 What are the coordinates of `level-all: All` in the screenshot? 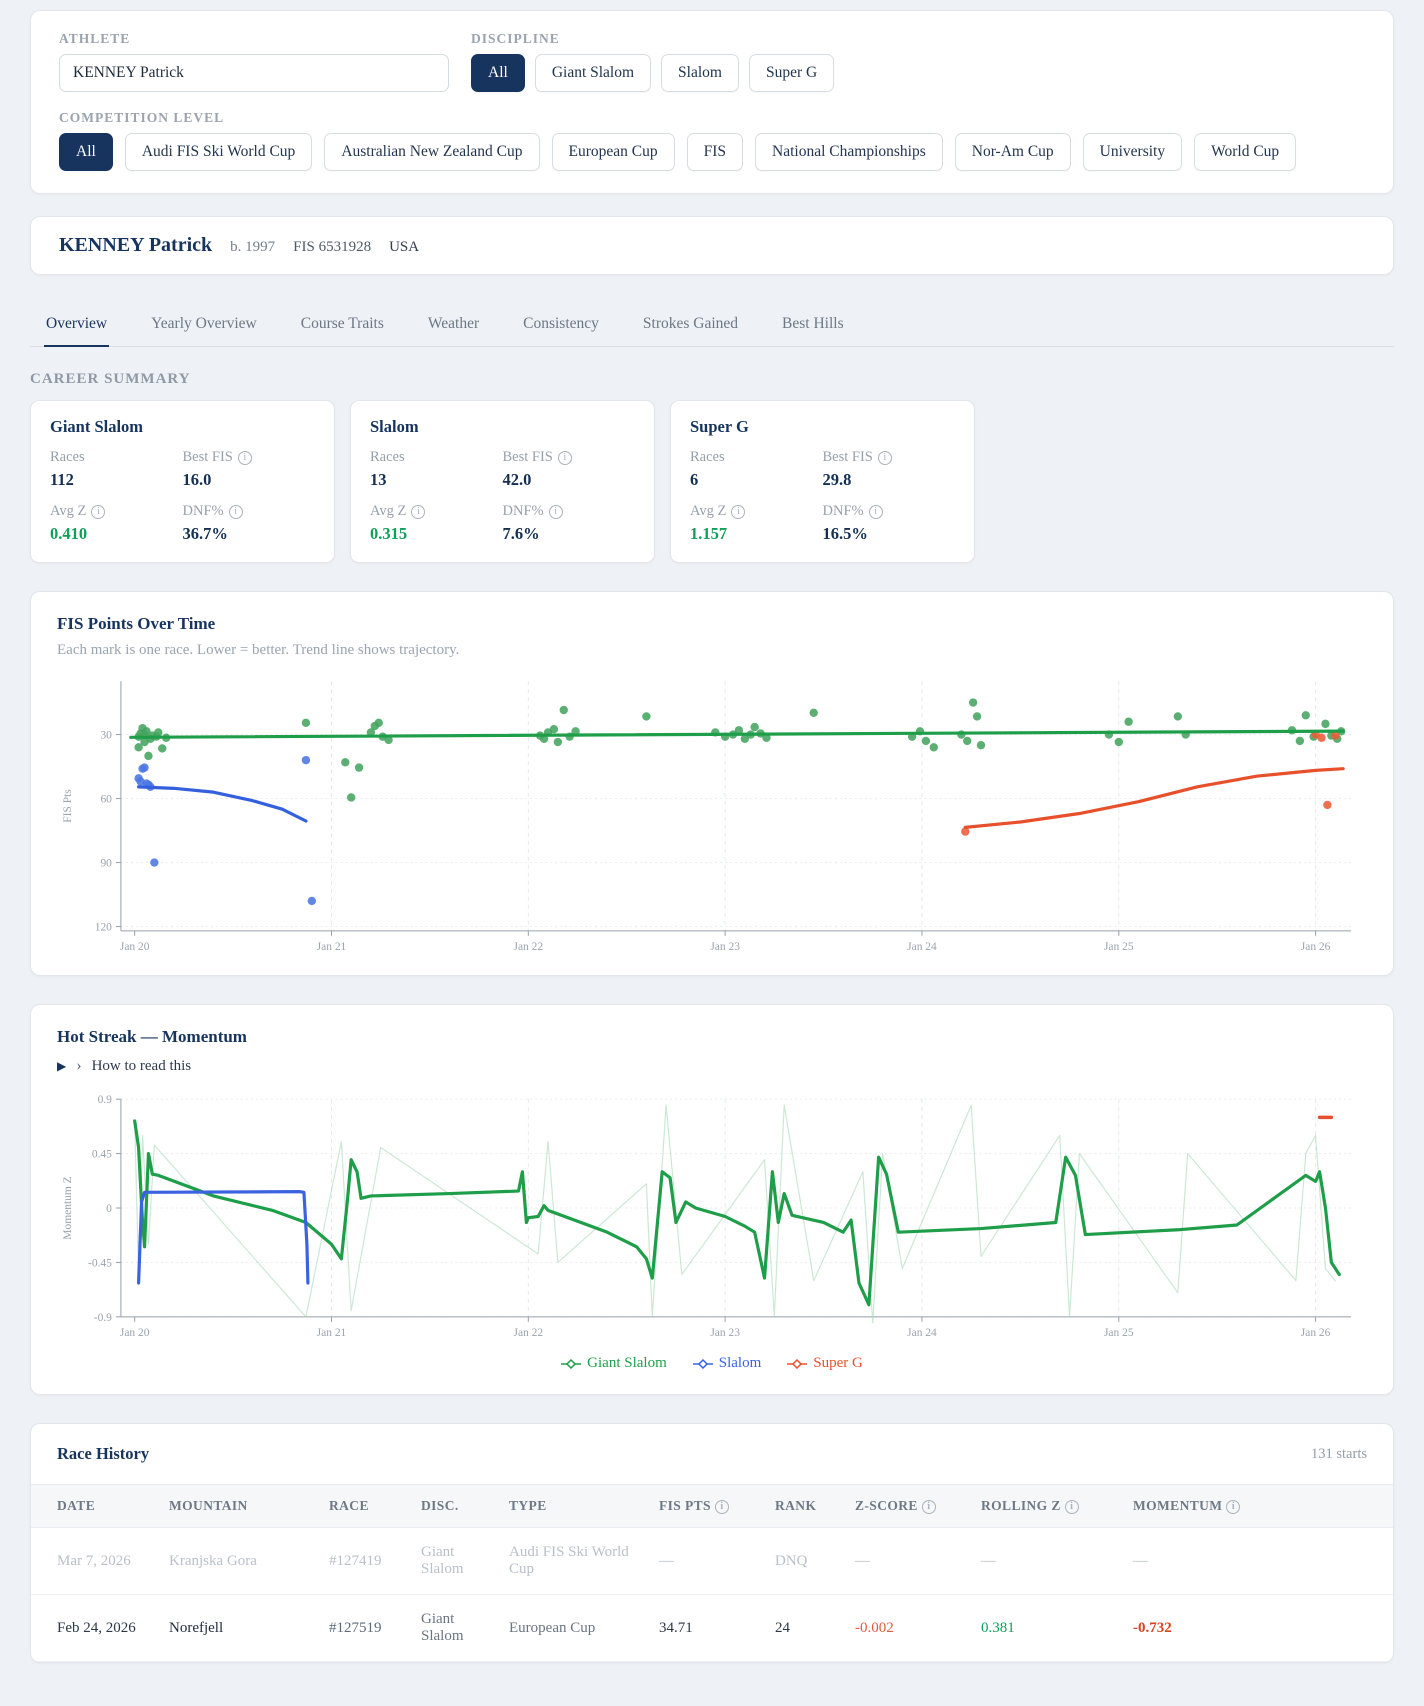 It's located at (86, 152).